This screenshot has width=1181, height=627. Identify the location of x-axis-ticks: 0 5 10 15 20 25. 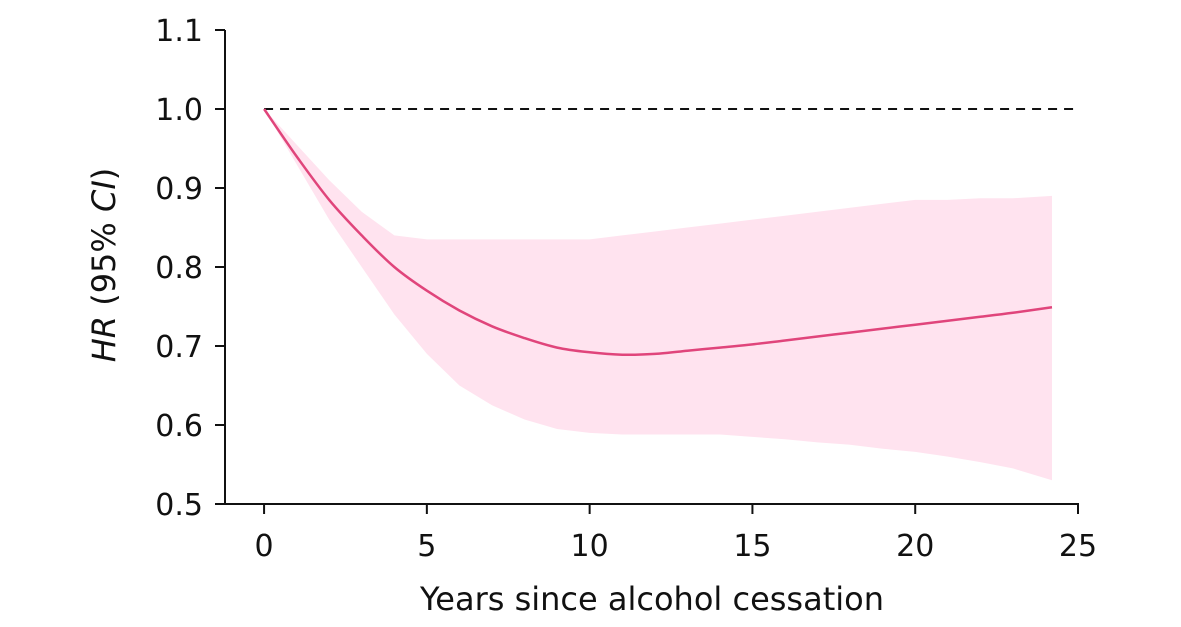
(676, 534).